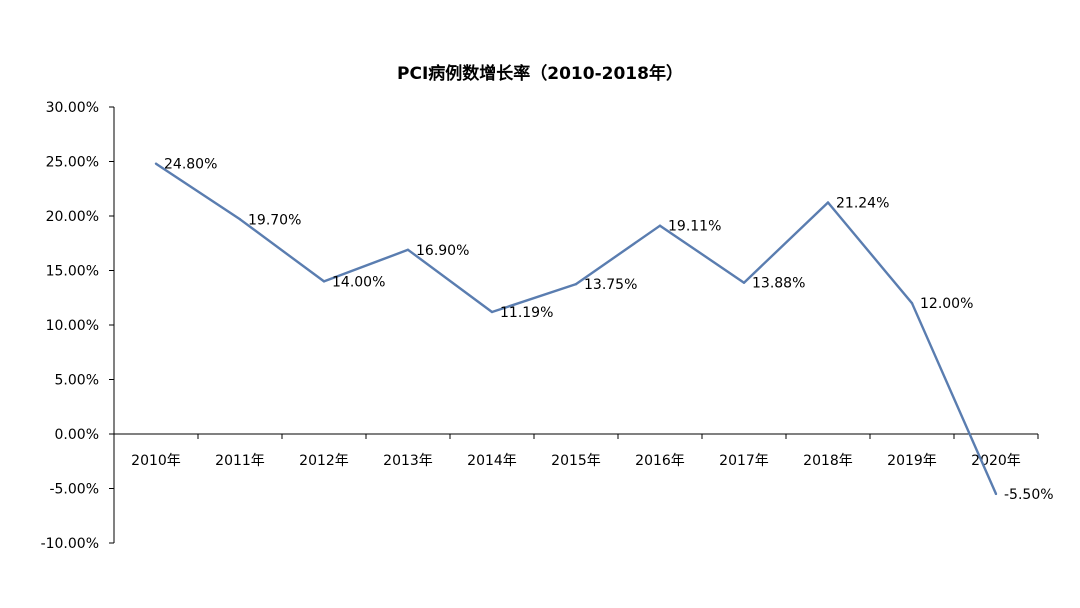 The height and width of the screenshot is (608, 1080). Describe the element at coordinates (744, 461) in the screenshot. I see `x-tick-label: 2017年` at that location.